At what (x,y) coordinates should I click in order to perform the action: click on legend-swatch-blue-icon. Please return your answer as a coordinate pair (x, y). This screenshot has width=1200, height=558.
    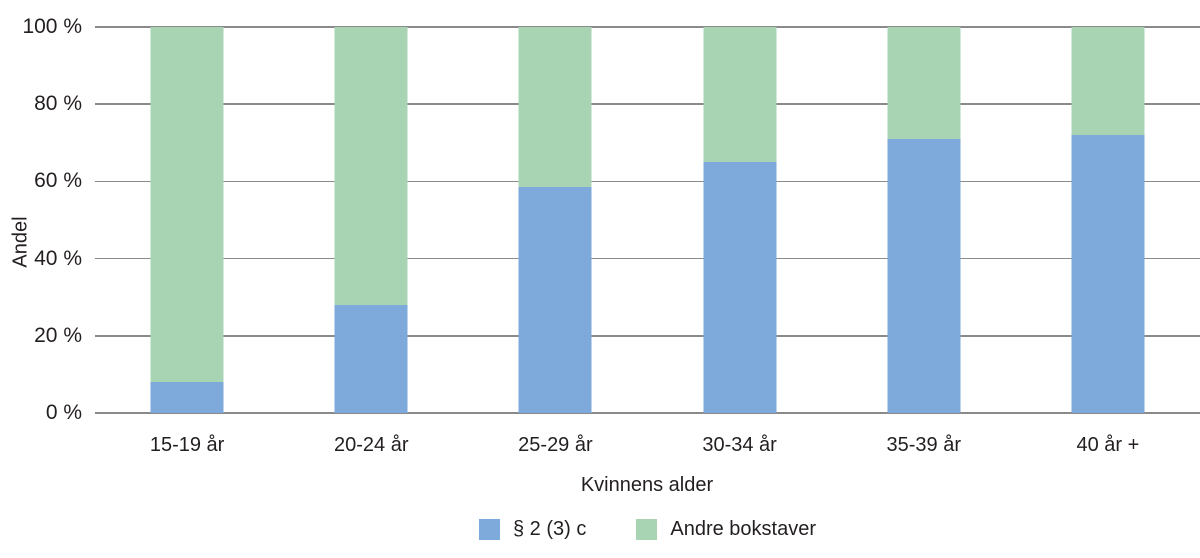
    Looking at the image, I should click on (489, 529).